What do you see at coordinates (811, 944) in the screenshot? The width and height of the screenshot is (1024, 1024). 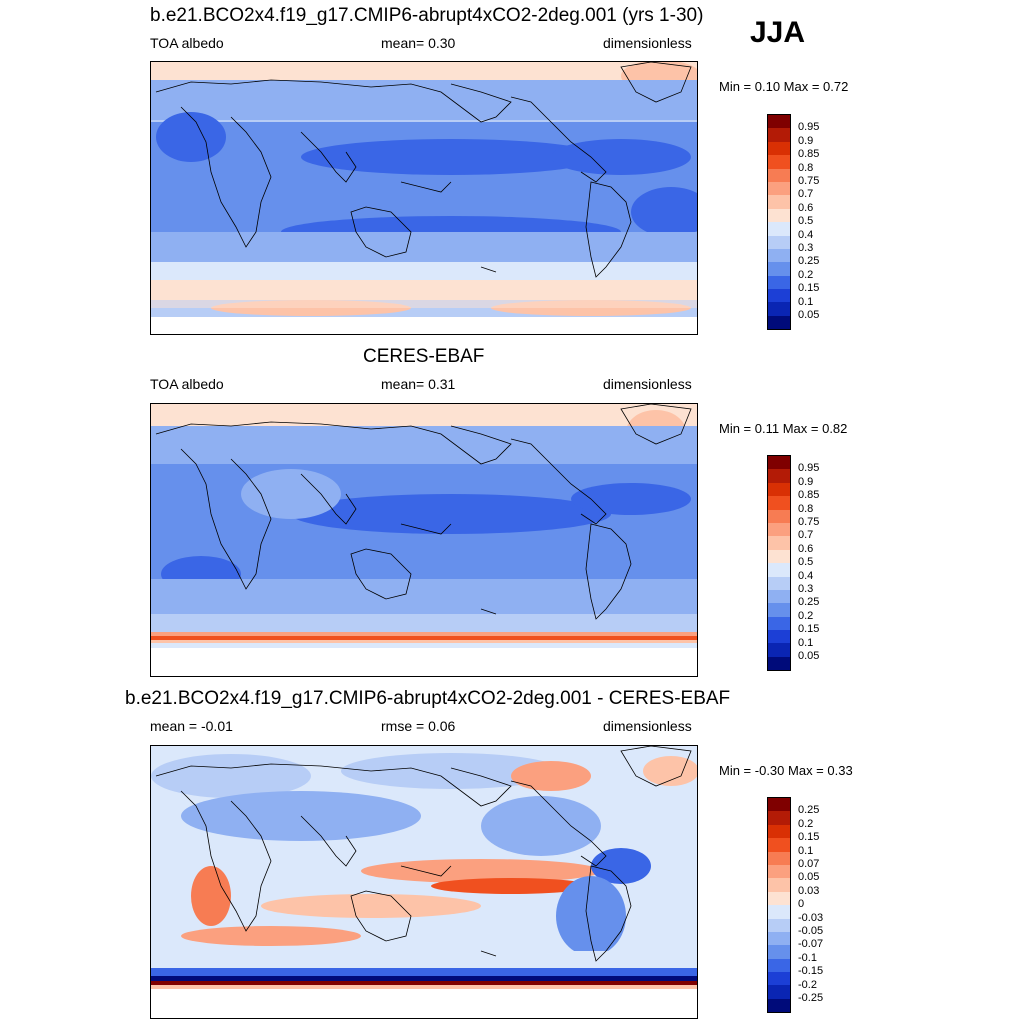 I see `colorbar-tick-label: -0.07` at bounding box center [811, 944].